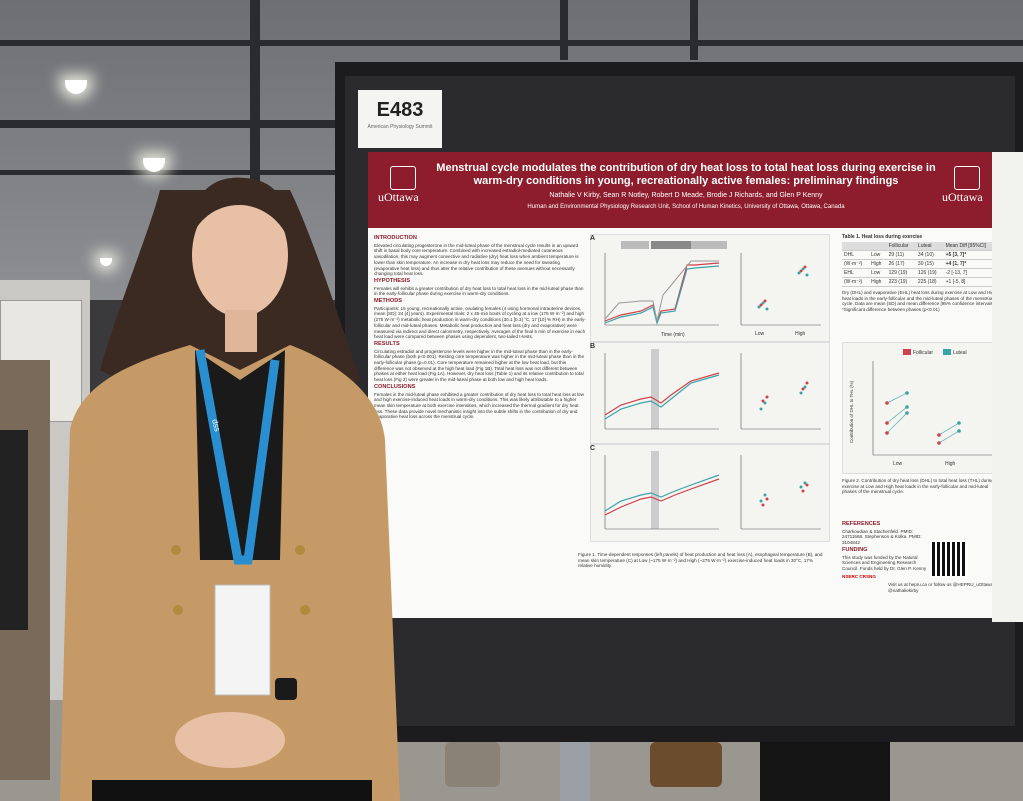  Describe the element at coordinates (216, 425) in the screenshot. I see `lanyard-text: dss` at that location.